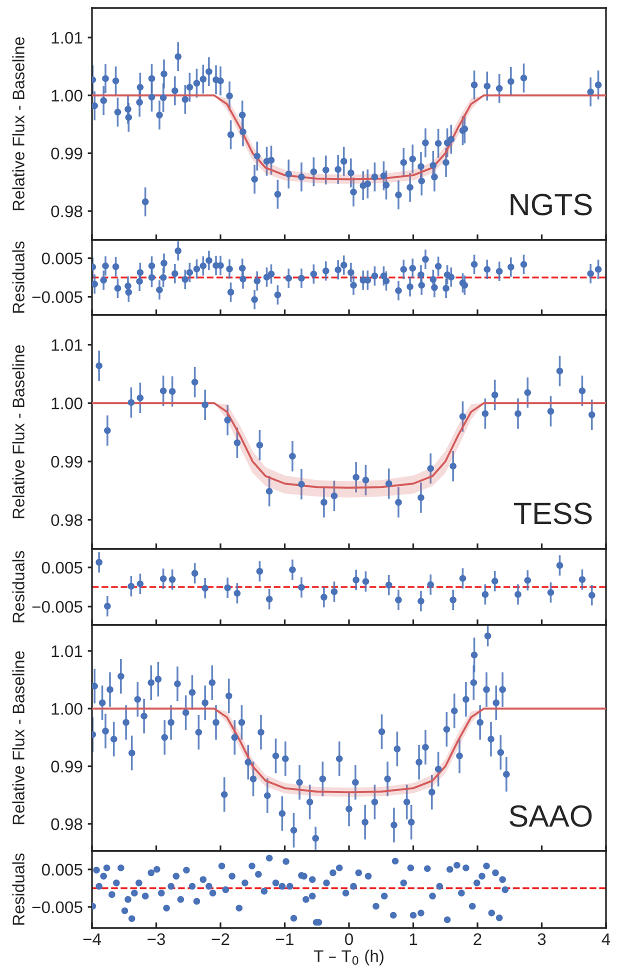  What do you see at coordinates (551, 205) in the screenshot?
I see `annotation: NGTS` at bounding box center [551, 205].